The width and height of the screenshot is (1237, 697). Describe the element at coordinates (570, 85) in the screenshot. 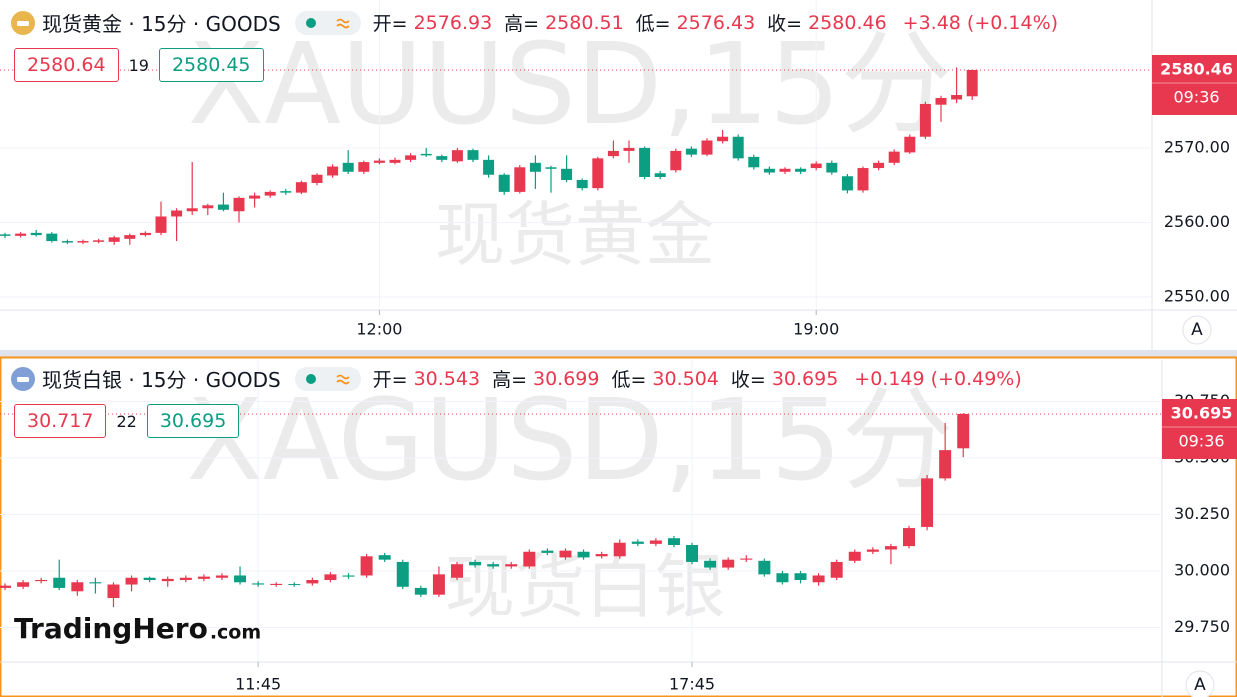

I see `watermark-symbol: XAUUSD,15分` at that location.